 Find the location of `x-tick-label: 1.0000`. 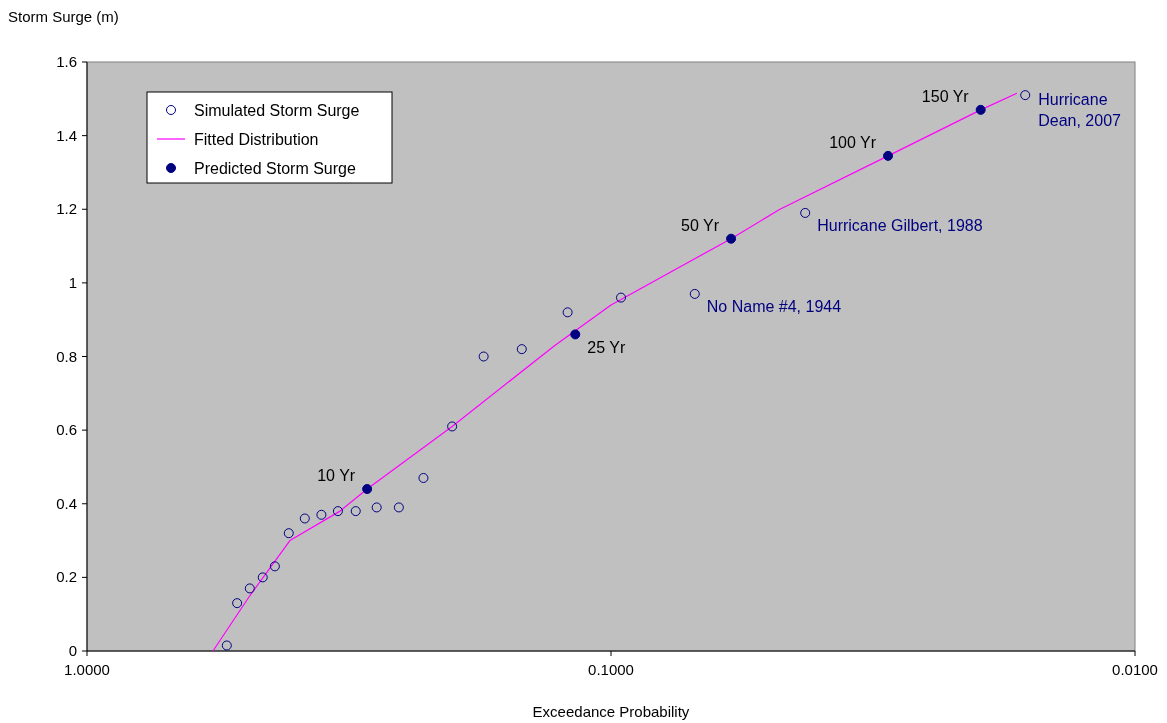

x-tick-label: 1.0000 is located at coordinates (87, 669).